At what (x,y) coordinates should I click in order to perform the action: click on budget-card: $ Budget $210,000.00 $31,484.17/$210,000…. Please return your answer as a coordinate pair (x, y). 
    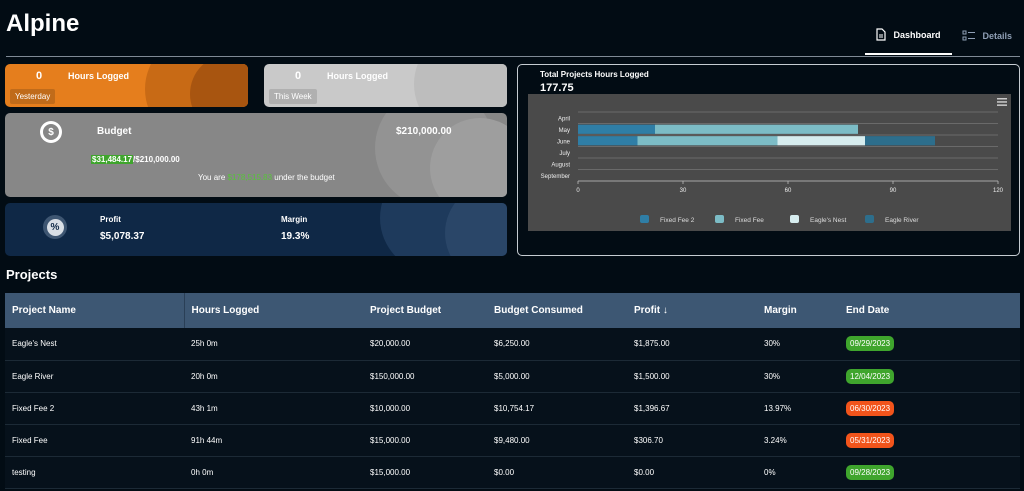
    Looking at the image, I should click on (256, 155).